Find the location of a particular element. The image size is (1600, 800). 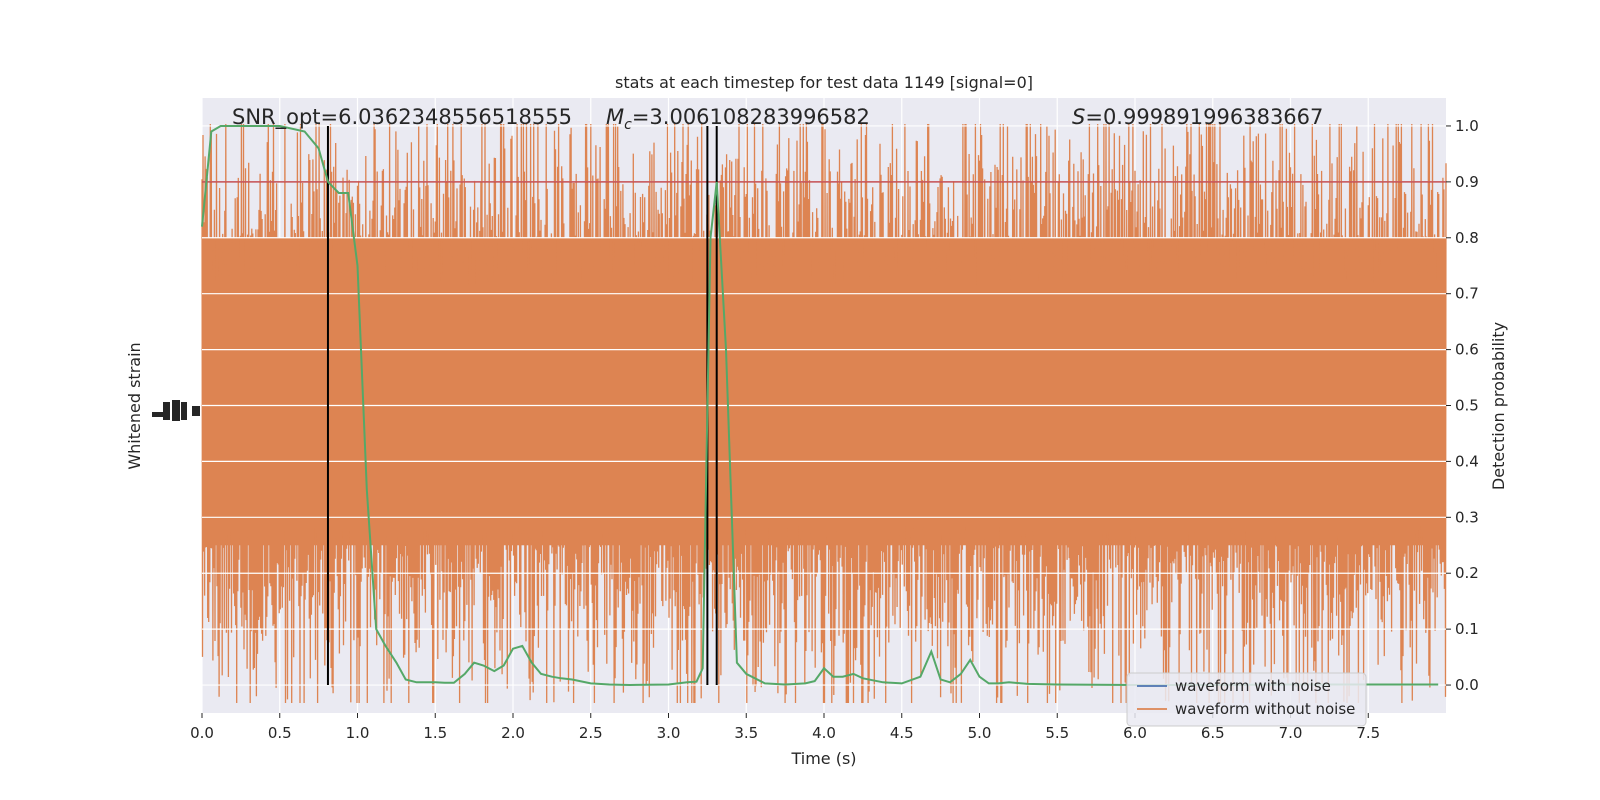

legend-box is located at coordinates (1246, 699).